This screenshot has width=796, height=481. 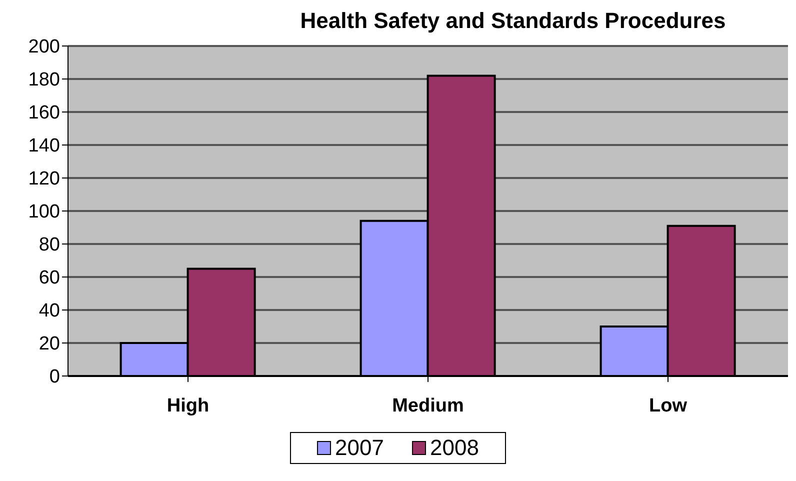 What do you see at coordinates (54, 377) in the screenshot?
I see `y-tick-label: 0` at bounding box center [54, 377].